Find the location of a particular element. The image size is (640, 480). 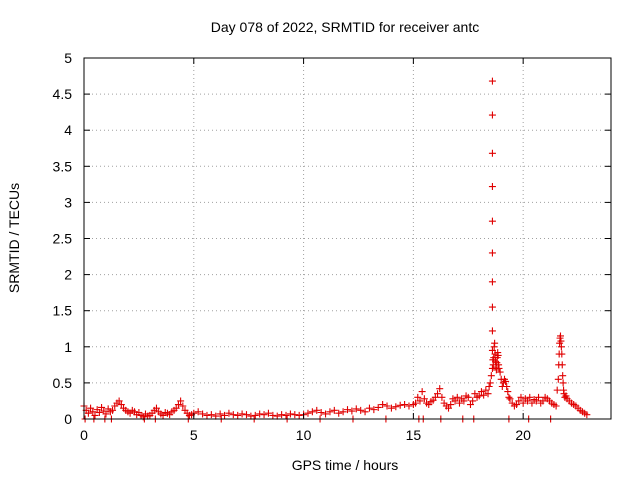

x-tick-label: 20 is located at coordinates (523, 435).